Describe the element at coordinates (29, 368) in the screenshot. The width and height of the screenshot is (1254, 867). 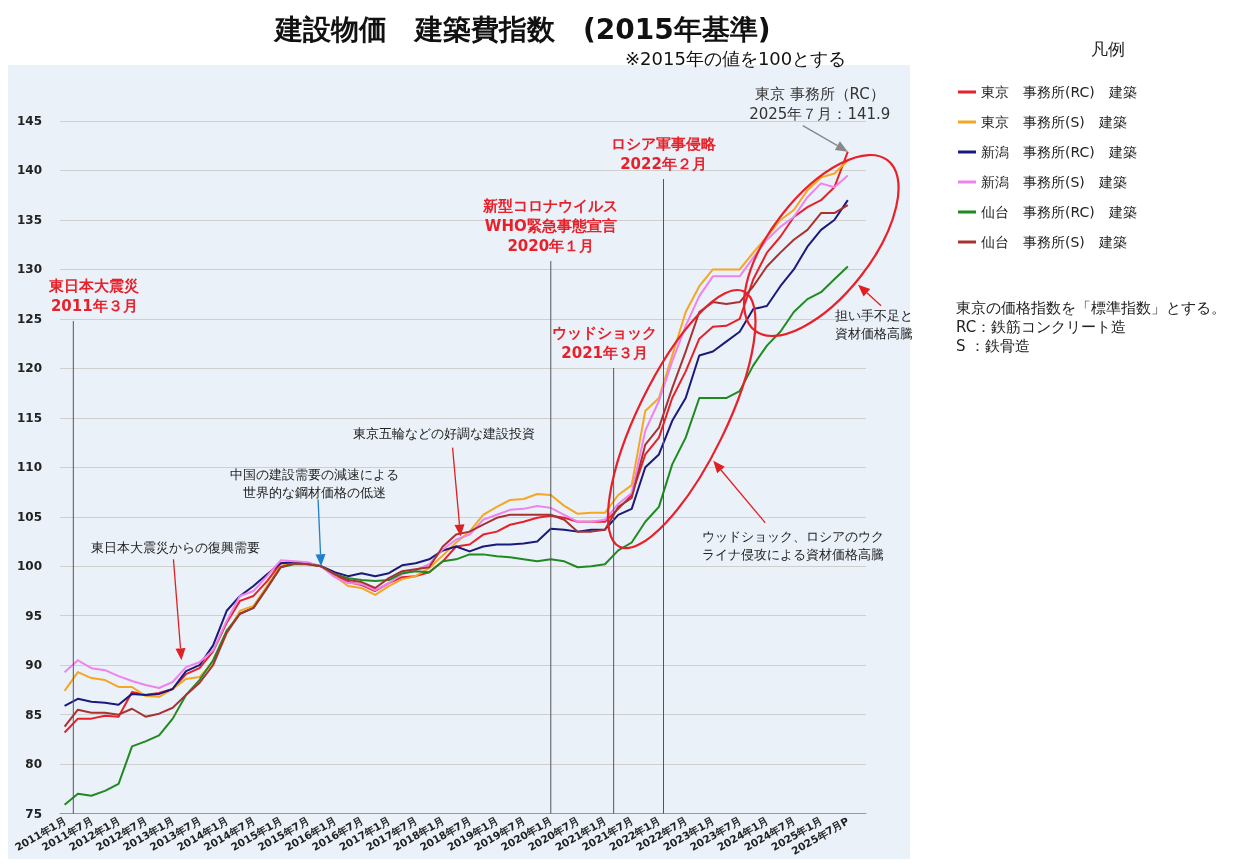
I see `y-tick-label: 120` at that location.